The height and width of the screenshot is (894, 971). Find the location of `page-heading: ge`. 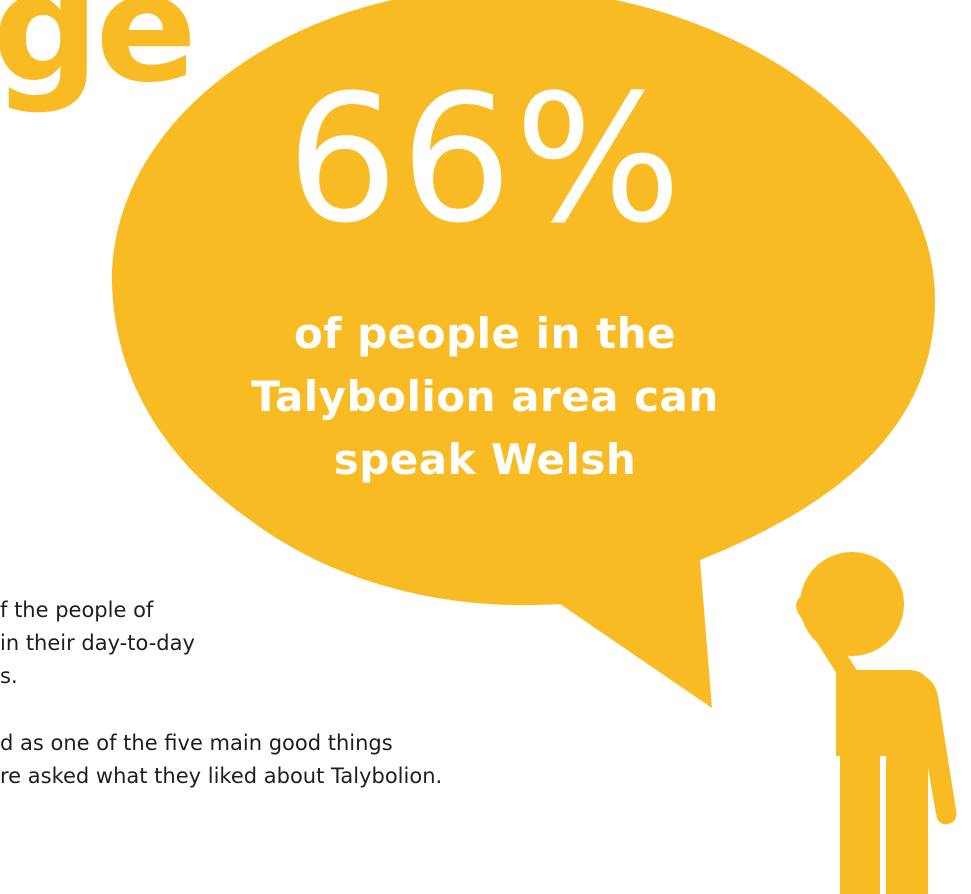

page-heading: ge is located at coordinates (98, 58).